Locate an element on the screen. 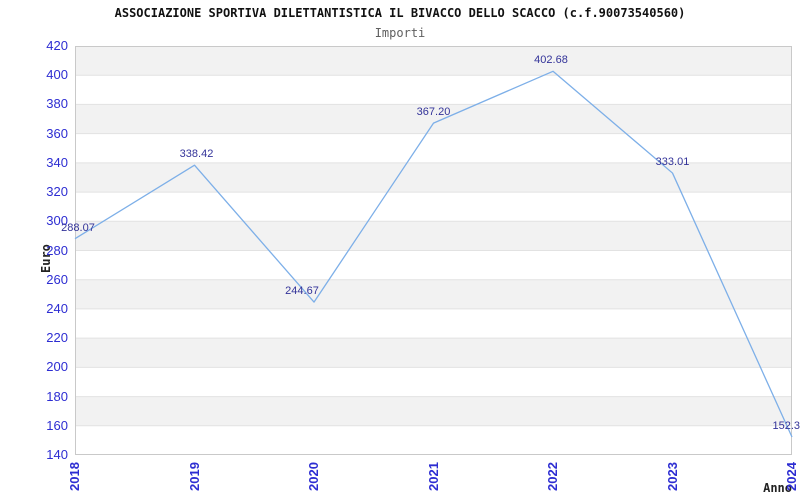 The width and height of the screenshot is (800, 500). y-tick-label: 380 is located at coordinates (57, 104).